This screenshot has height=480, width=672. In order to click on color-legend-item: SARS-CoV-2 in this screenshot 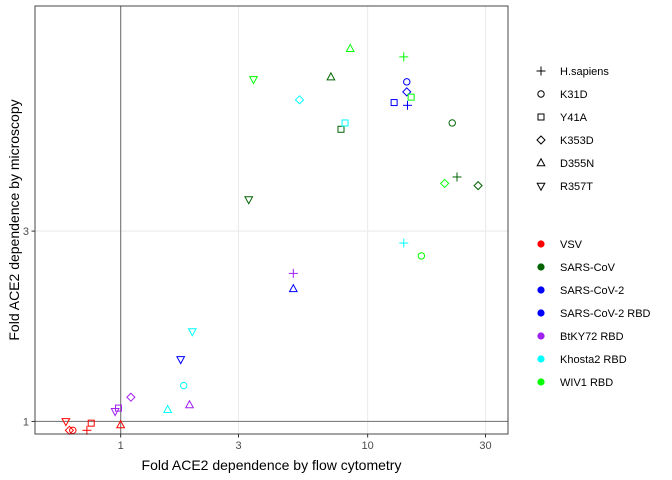, I will do `click(580, 291)`.